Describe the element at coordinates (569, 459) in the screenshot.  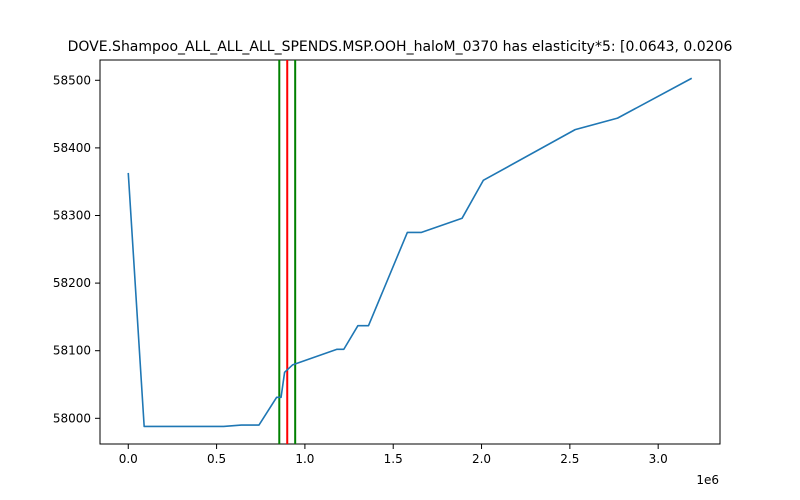
I see `x-tick-label: 2.5` at that location.